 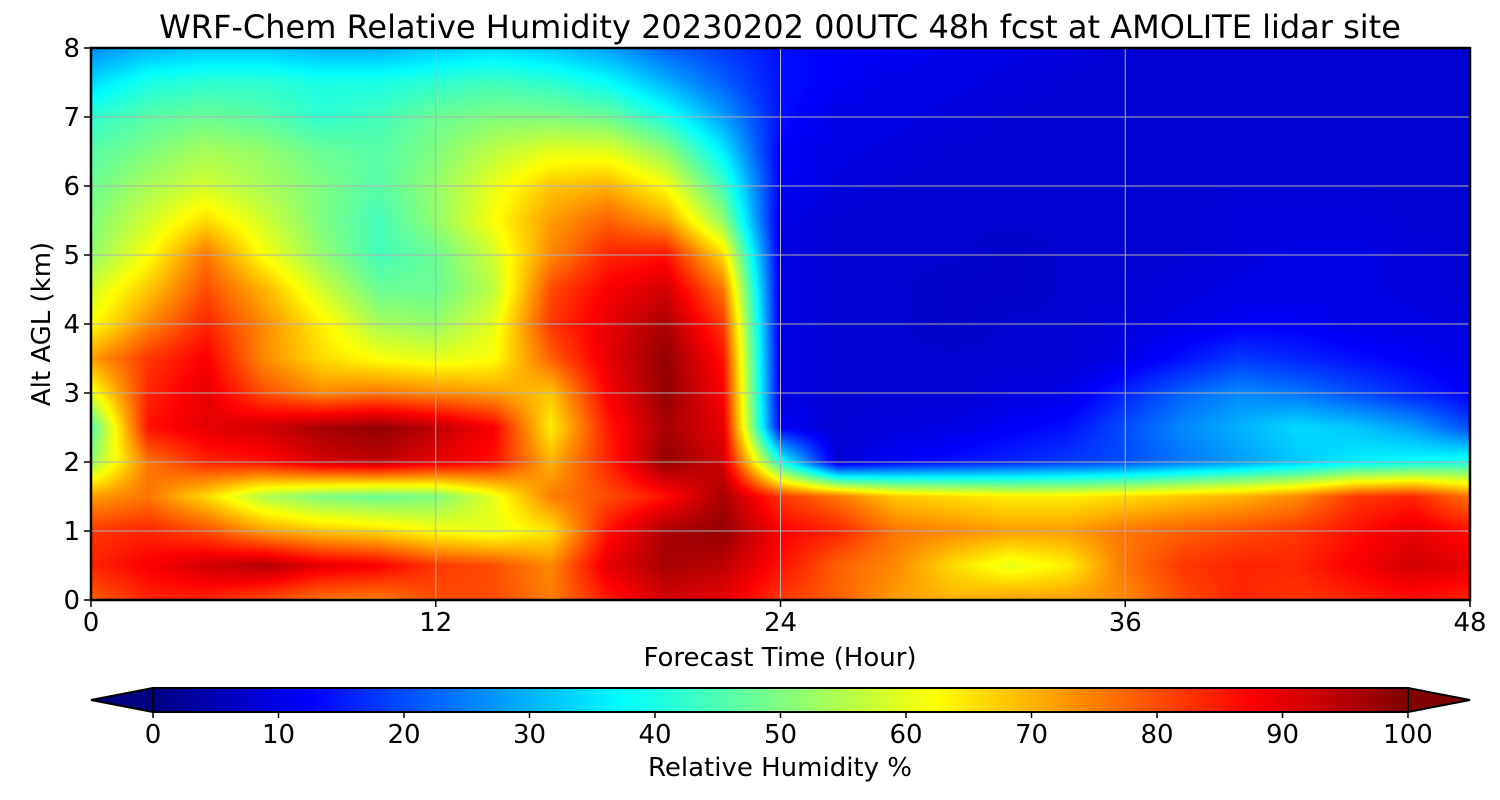 What do you see at coordinates (654, 735) in the screenshot?
I see `colorbar-tick-label: 40` at bounding box center [654, 735].